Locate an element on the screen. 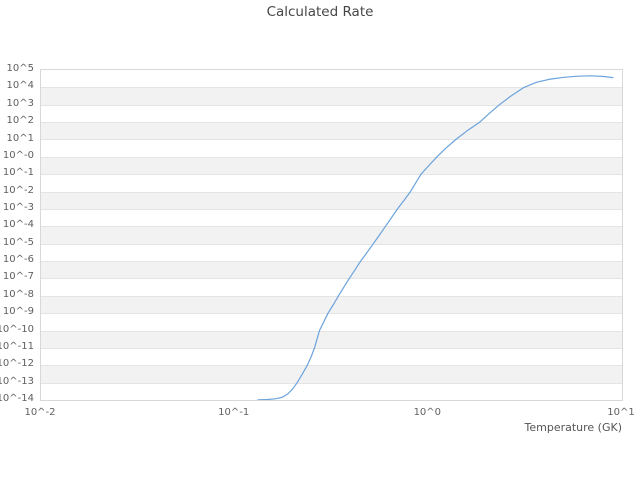 This screenshot has width=640, height=480. x-tick-label: 10^1 is located at coordinates (621, 412).